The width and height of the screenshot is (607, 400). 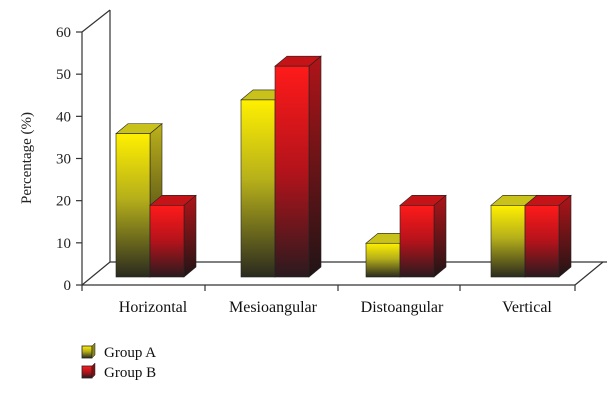 I want to click on x-tick-label: Distoangular, so click(x=402, y=307).